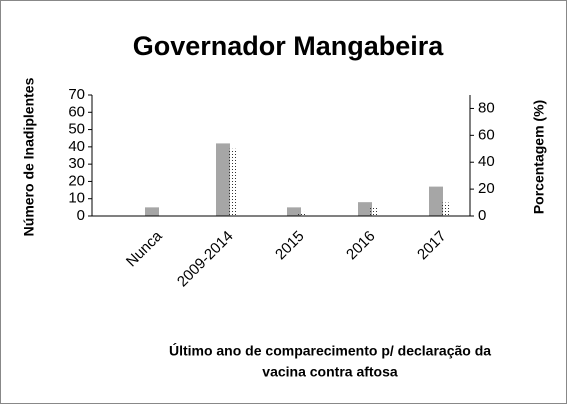  What do you see at coordinates (486, 161) in the screenshot?
I see `y2-tick-label: 40` at bounding box center [486, 161].